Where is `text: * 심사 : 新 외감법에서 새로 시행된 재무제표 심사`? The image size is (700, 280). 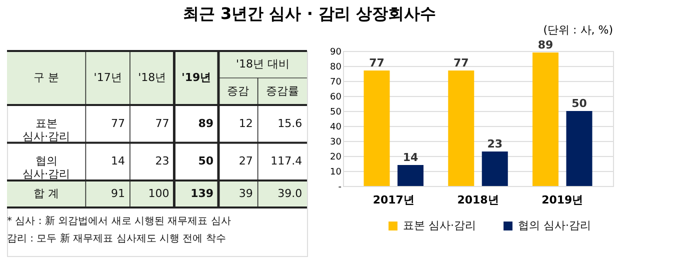 text: * 심사 : 新 외감법에서 새로 시행된 재무제표 심사 is located at coordinates (119, 220).